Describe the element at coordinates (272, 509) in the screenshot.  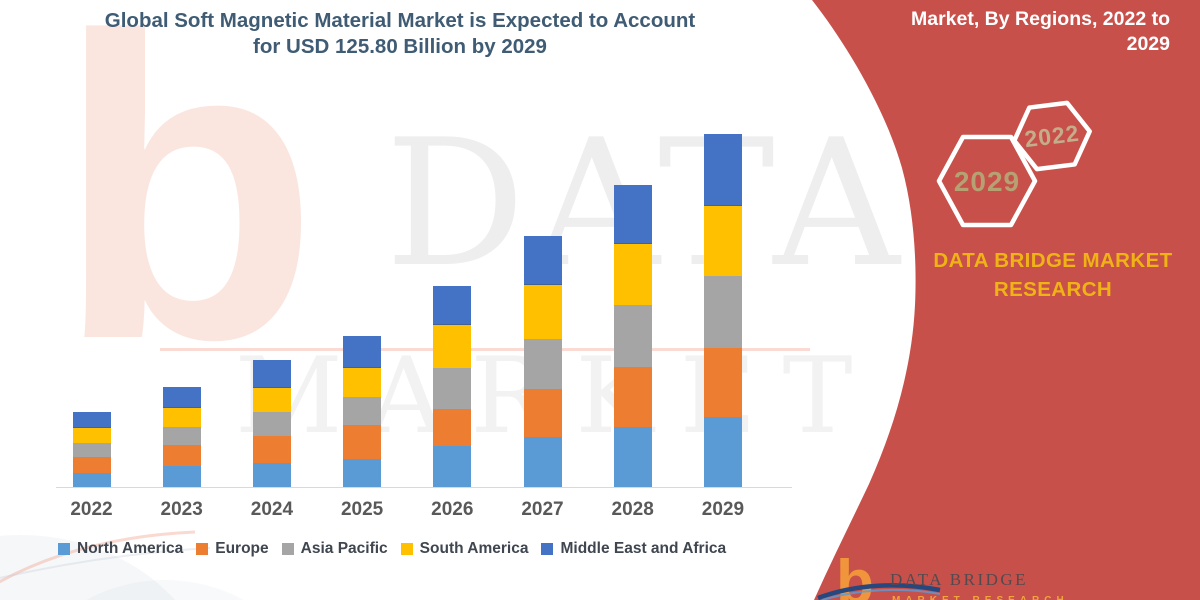
I see `x-axis-label-2024: 2024` at that location.